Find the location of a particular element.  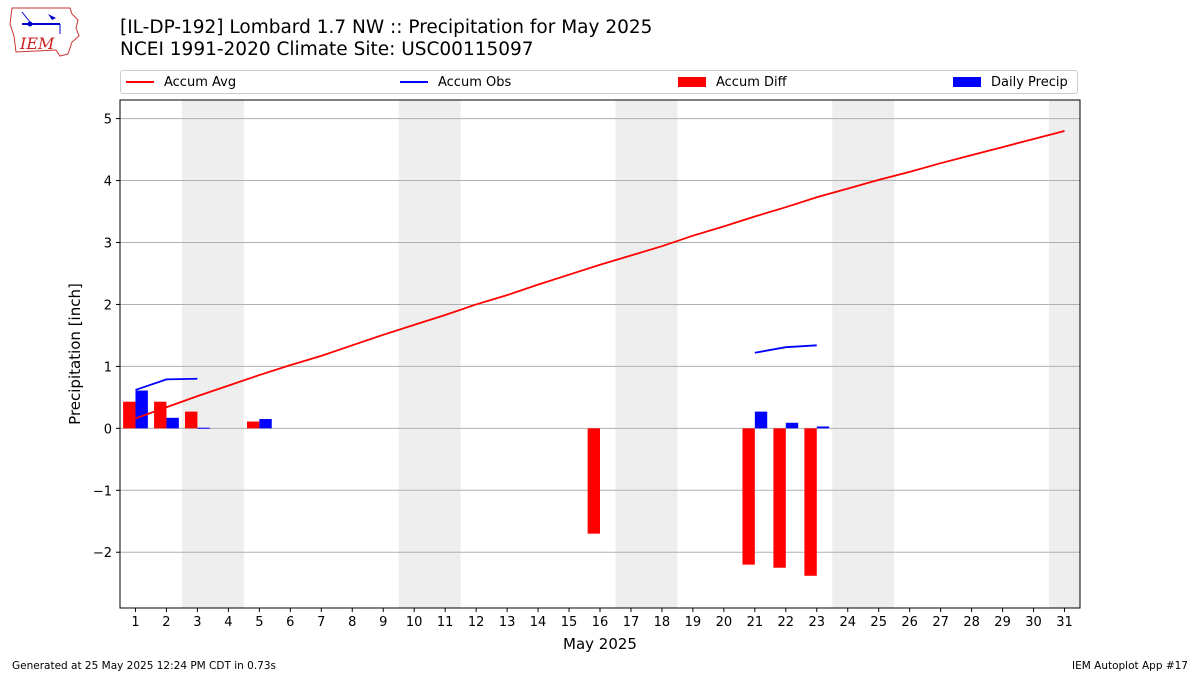

y-tick-label: 4 is located at coordinates (108, 182).